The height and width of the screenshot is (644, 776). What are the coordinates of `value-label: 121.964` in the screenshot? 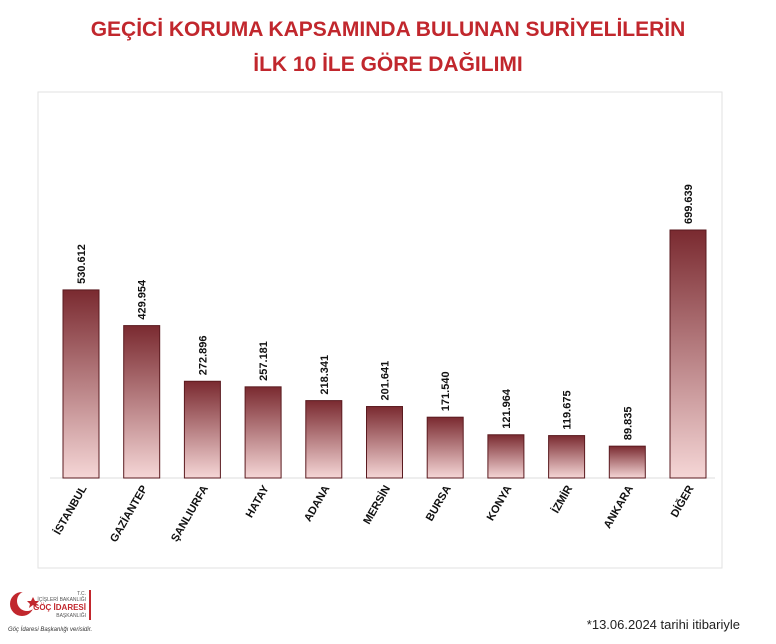 It's located at (507, 408).